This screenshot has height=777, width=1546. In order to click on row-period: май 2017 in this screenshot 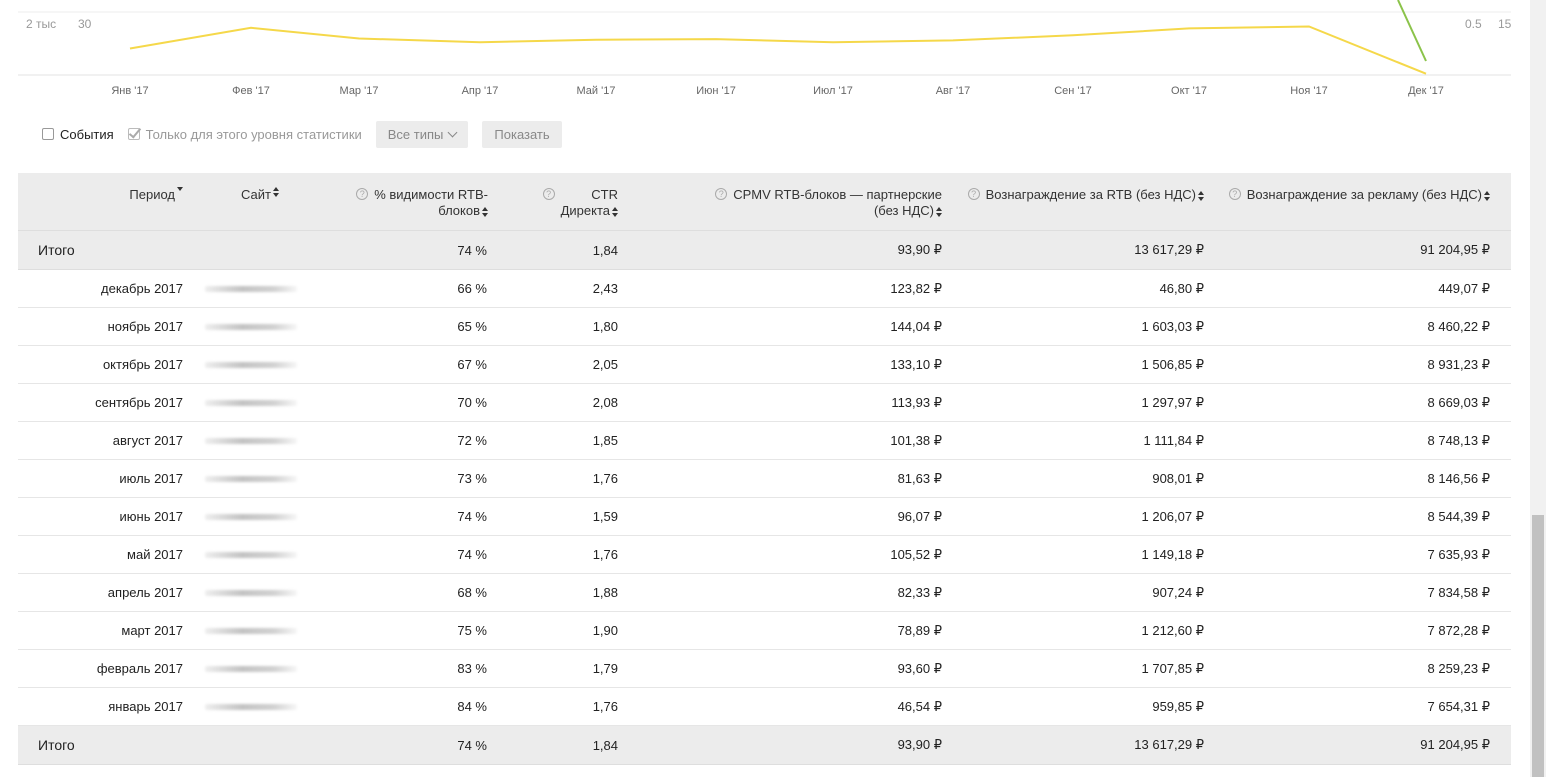, I will do `click(155, 554)`.